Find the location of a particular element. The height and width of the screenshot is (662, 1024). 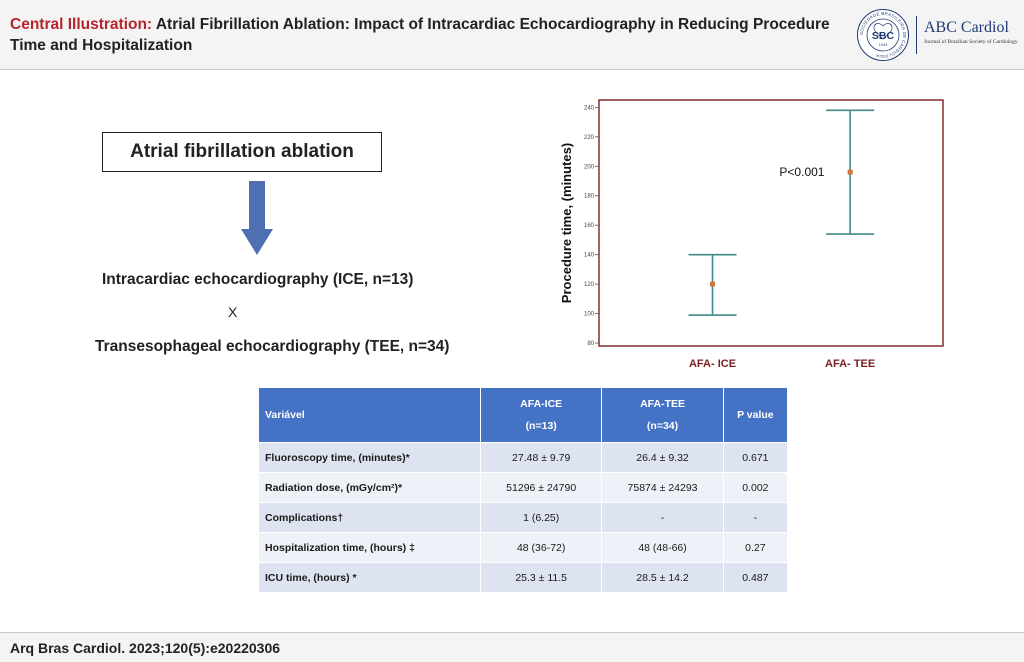

row-p-value: - is located at coordinates (755, 517).